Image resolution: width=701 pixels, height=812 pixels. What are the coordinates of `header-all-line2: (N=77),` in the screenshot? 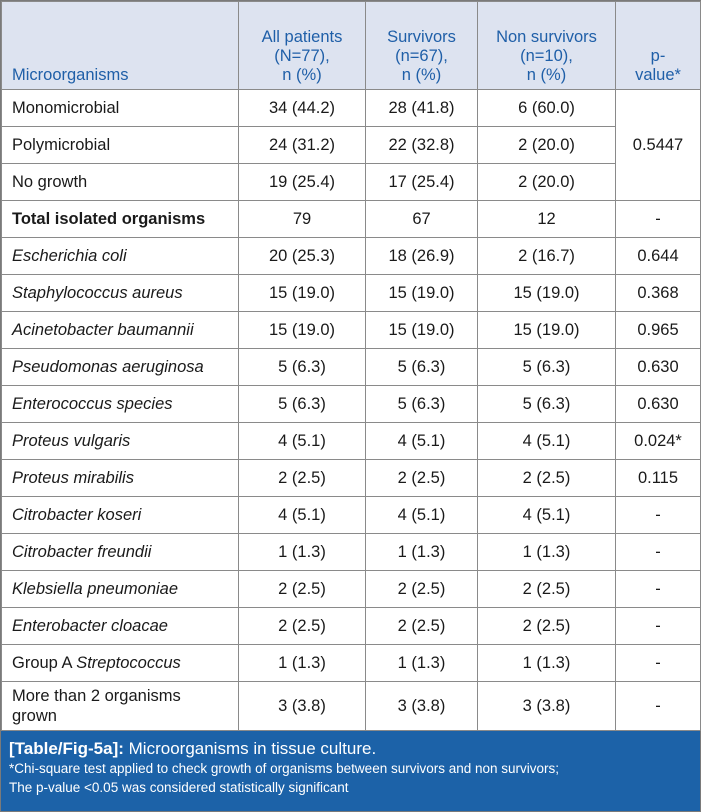 It's located at (302, 56).